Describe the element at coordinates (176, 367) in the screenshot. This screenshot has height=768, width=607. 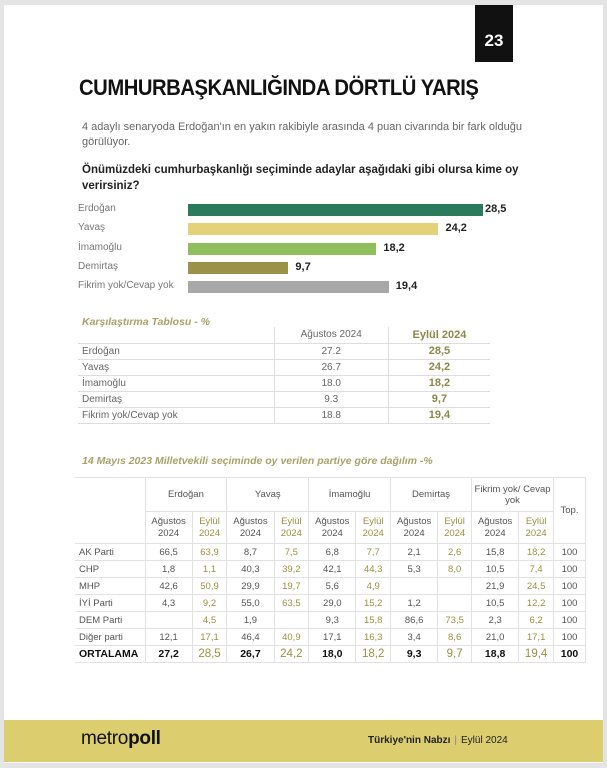
I see `table-cell: Yavaş` at that location.